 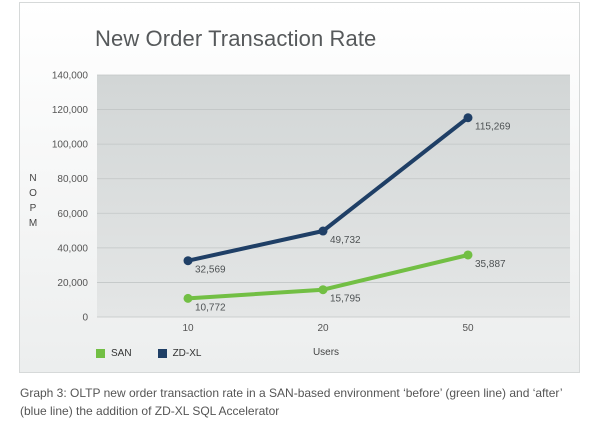 What do you see at coordinates (148, 353) in the screenshot?
I see `legend: SAN ZD-XL` at bounding box center [148, 353].